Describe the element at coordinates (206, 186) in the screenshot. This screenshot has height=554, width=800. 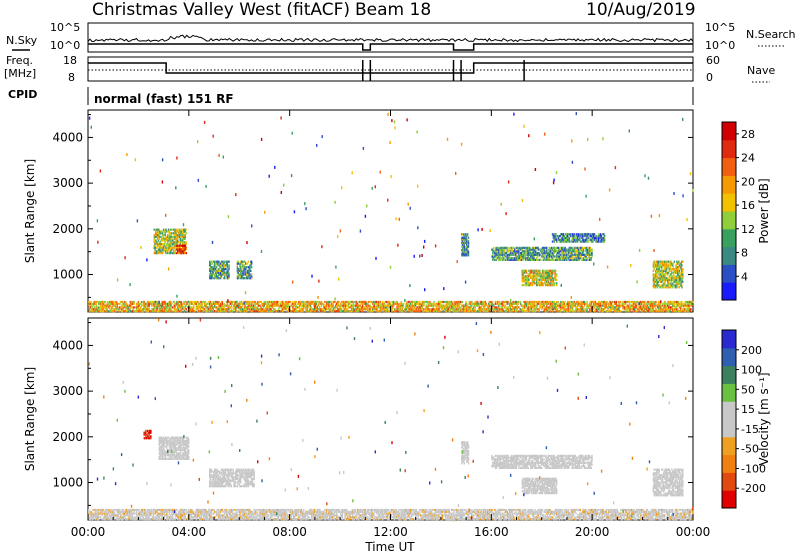
I see `scatter-cell` at that location.